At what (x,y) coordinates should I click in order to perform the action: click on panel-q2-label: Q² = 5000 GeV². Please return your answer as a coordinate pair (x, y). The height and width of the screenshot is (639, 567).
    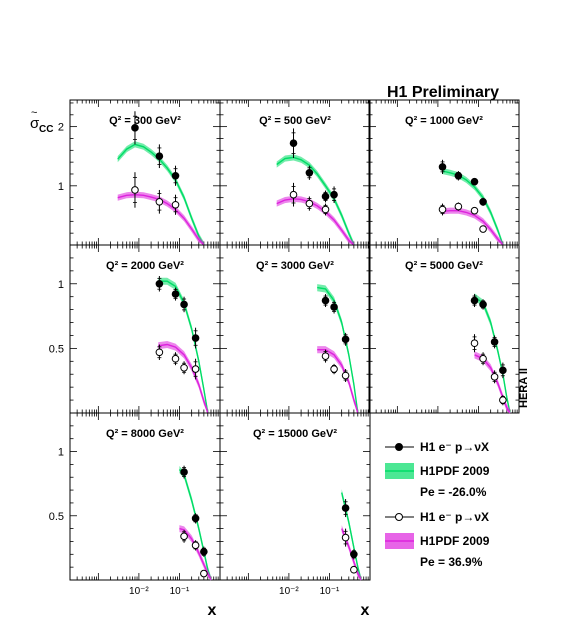
    Looking at the image, I should click on (444, 266).